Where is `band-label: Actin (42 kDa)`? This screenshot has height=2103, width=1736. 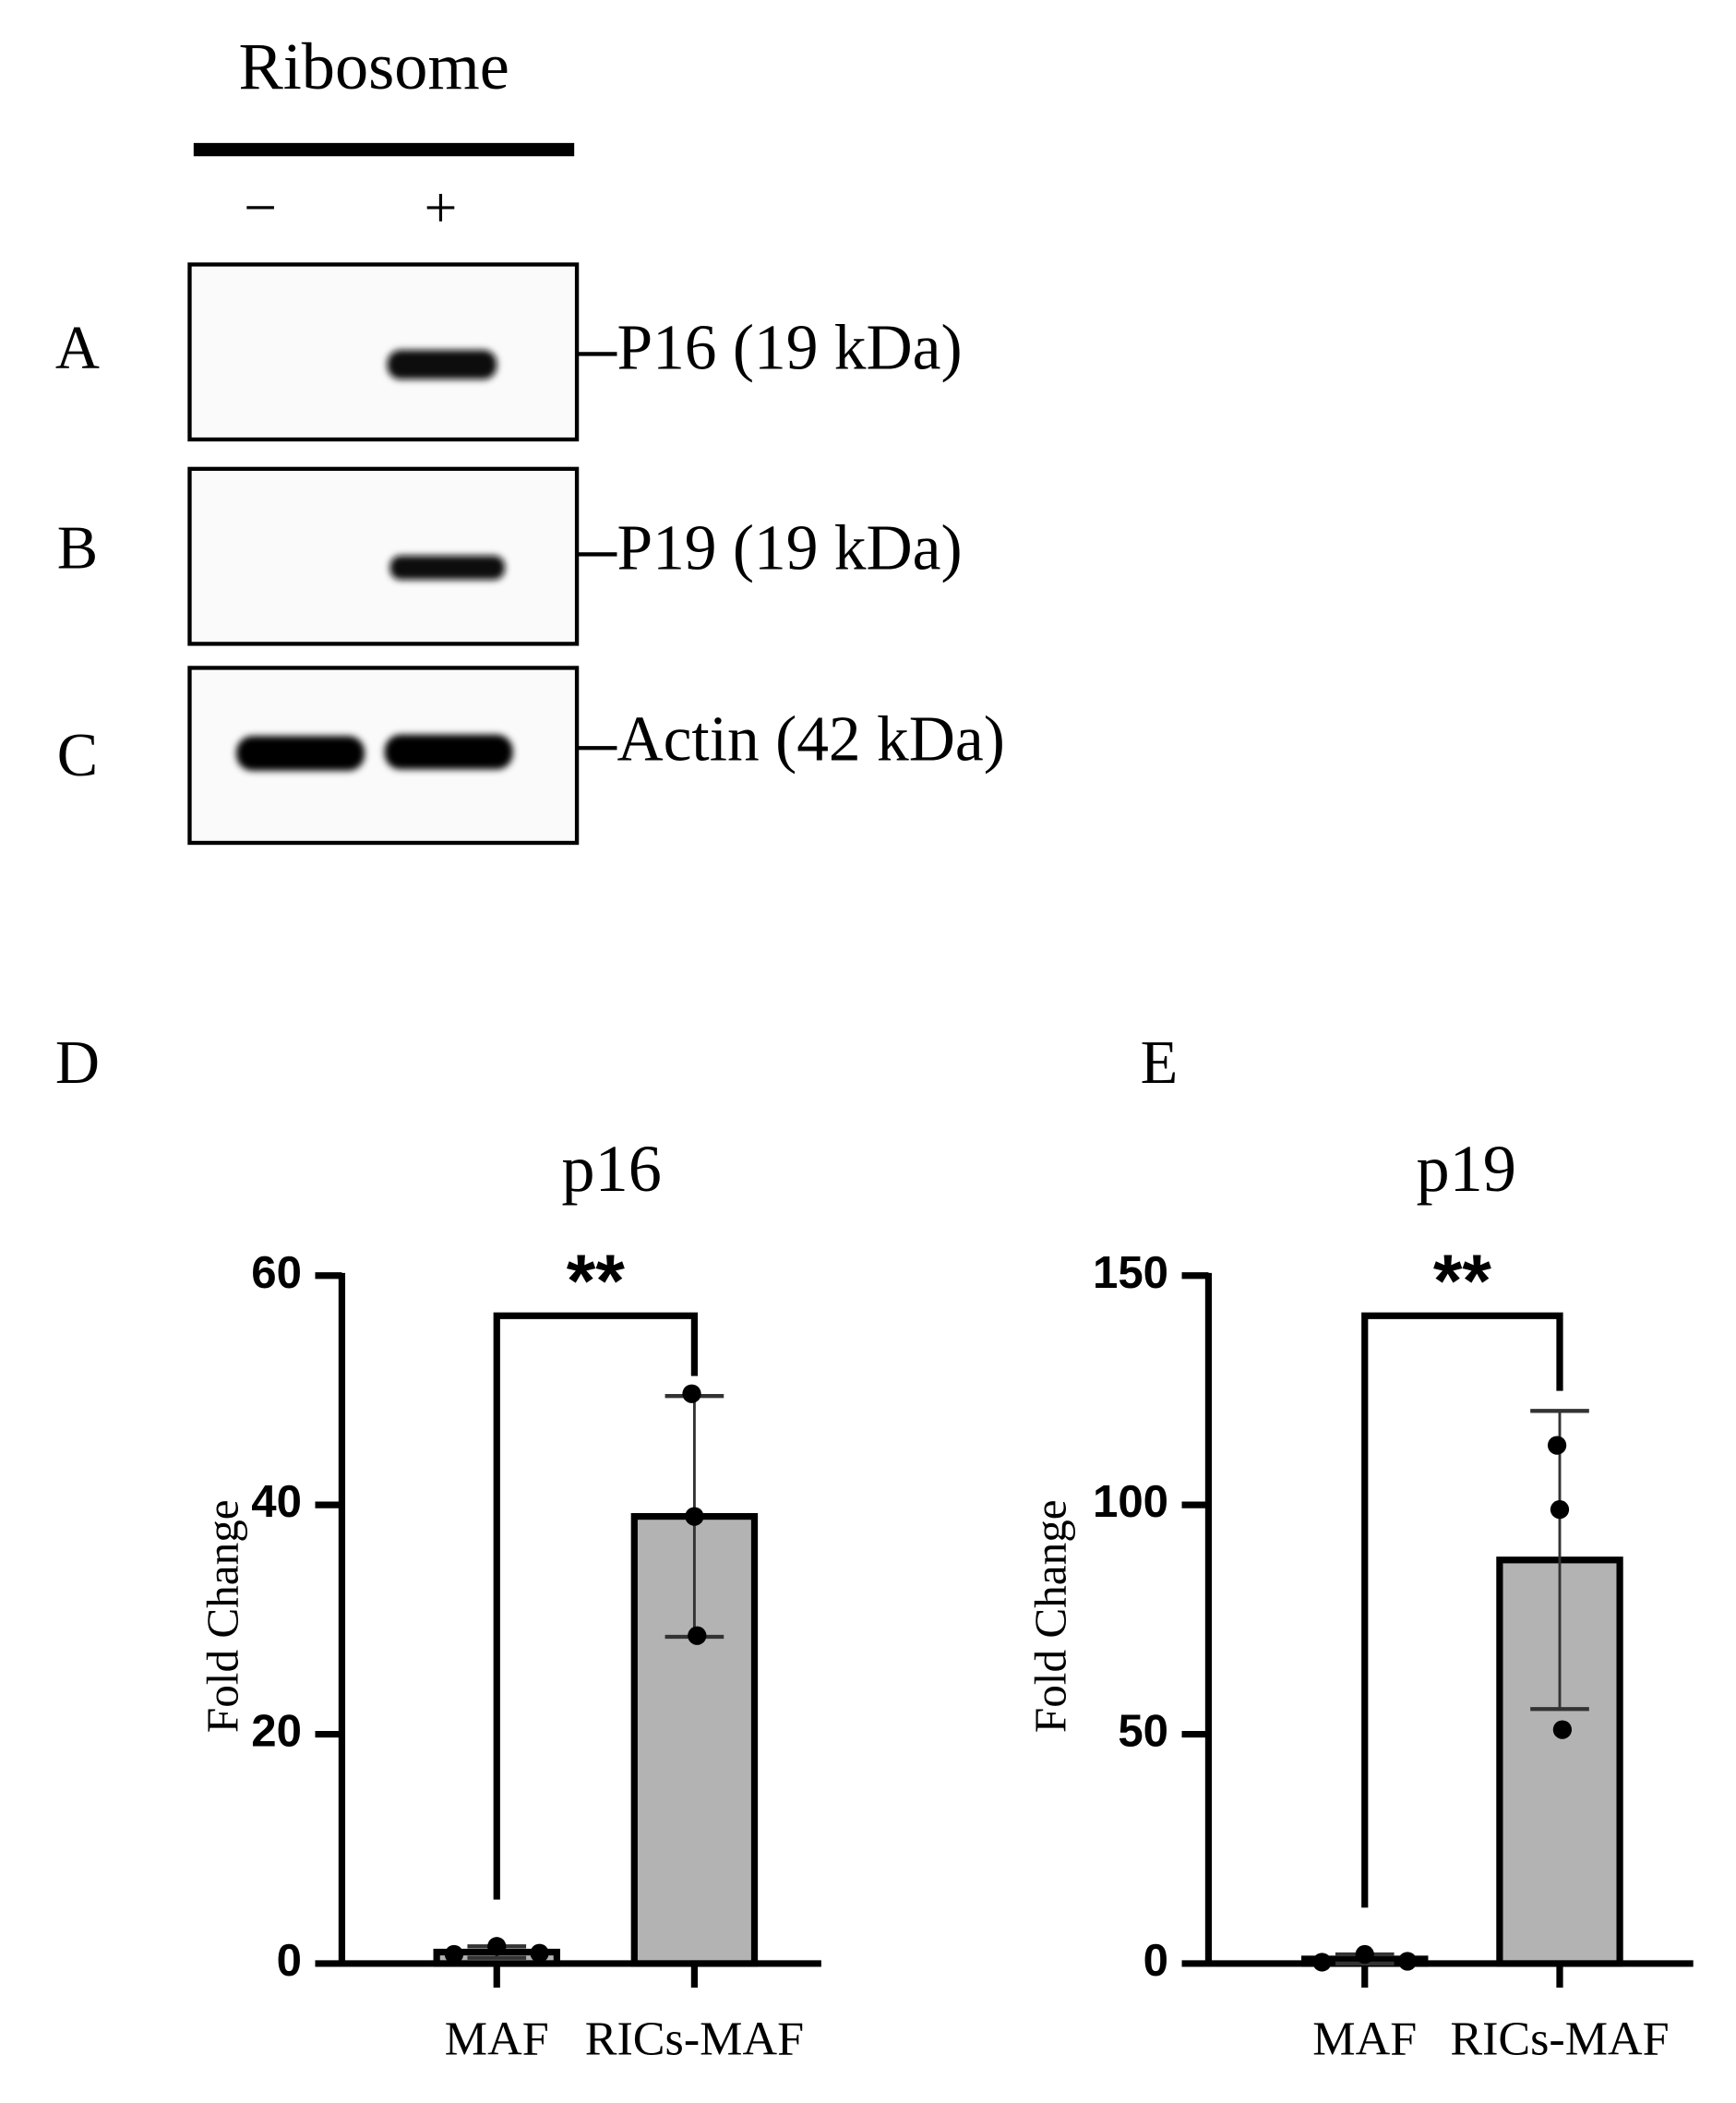
band-label: Actin (42 kDa) is located at coordinates (811, 739).